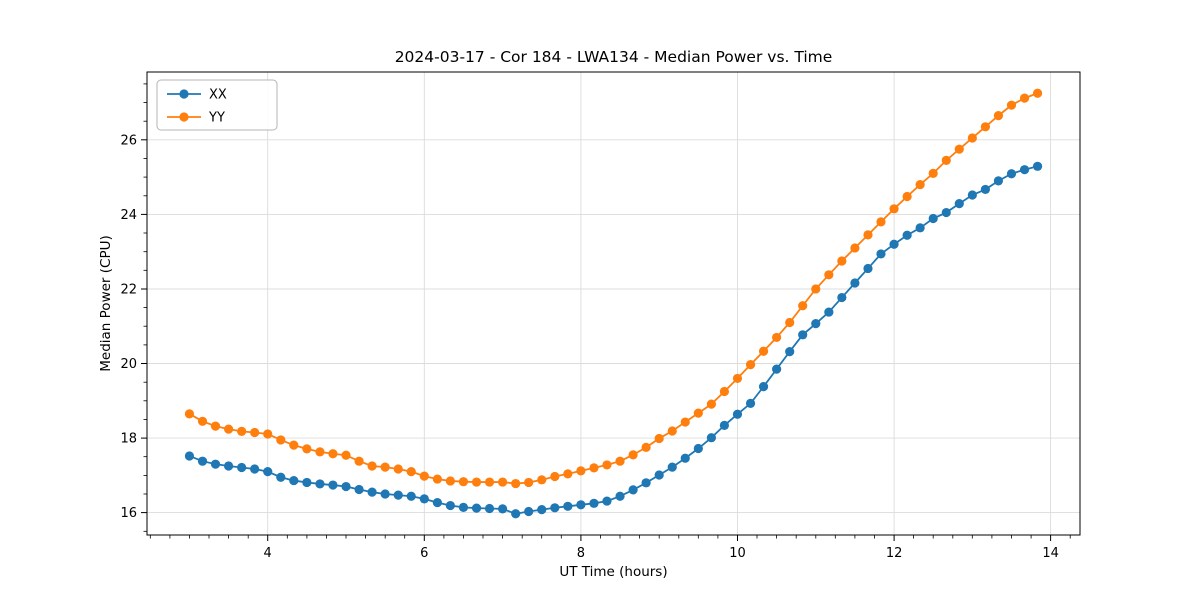  What do you see at coordinates (128, 513) in the screenshot?
I see `y-tick-label: 16` at bounding box center [128, 513].